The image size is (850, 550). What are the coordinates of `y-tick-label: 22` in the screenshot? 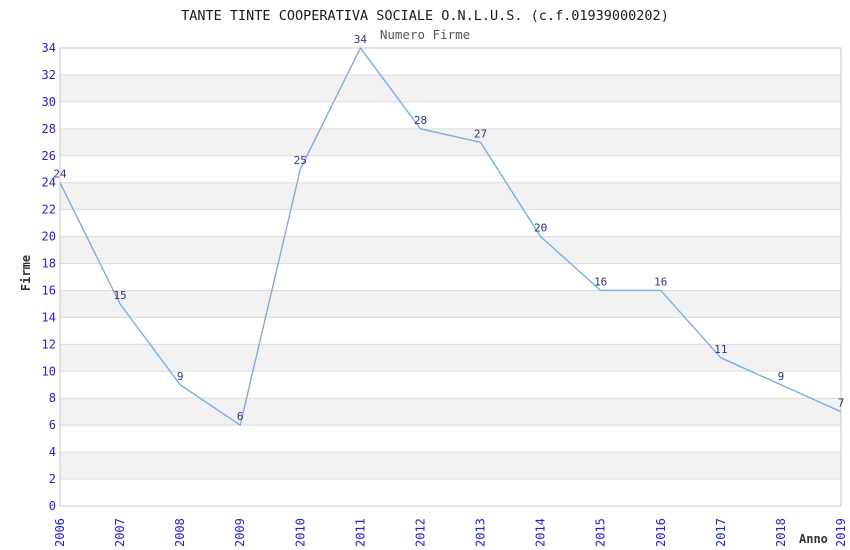 It's located at (49, 210).